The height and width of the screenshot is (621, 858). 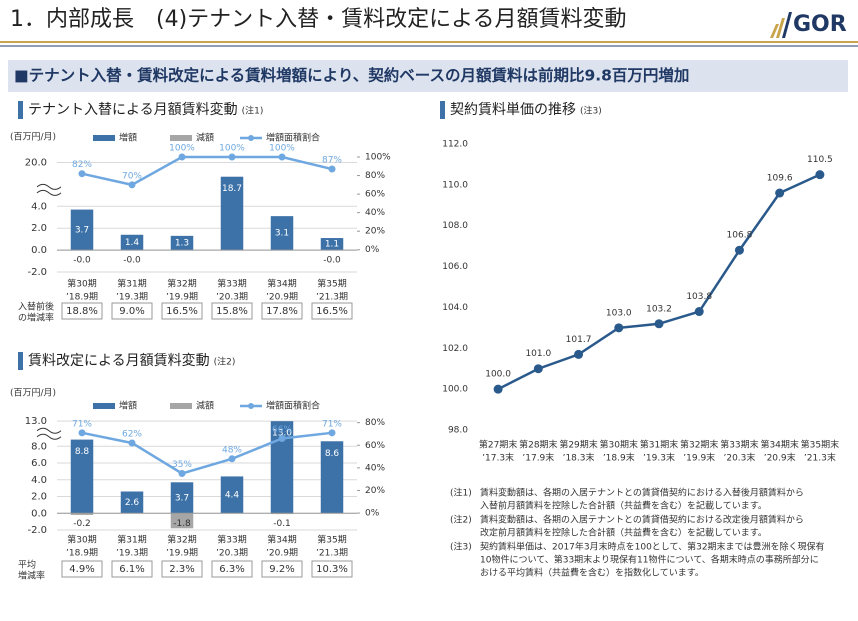 I want to click on data-label: 1.3, so click(x=182, y=243).